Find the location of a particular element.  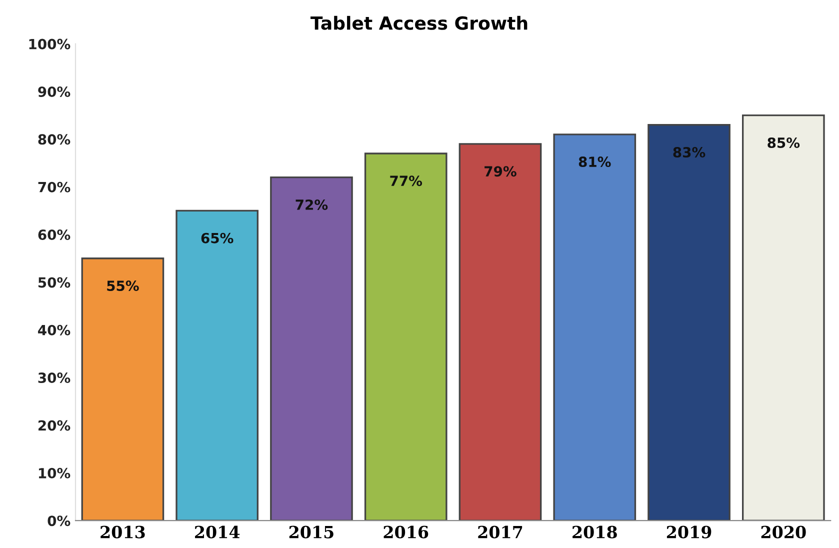

y-tick-label: 70% is located at coordinates (54, 187).